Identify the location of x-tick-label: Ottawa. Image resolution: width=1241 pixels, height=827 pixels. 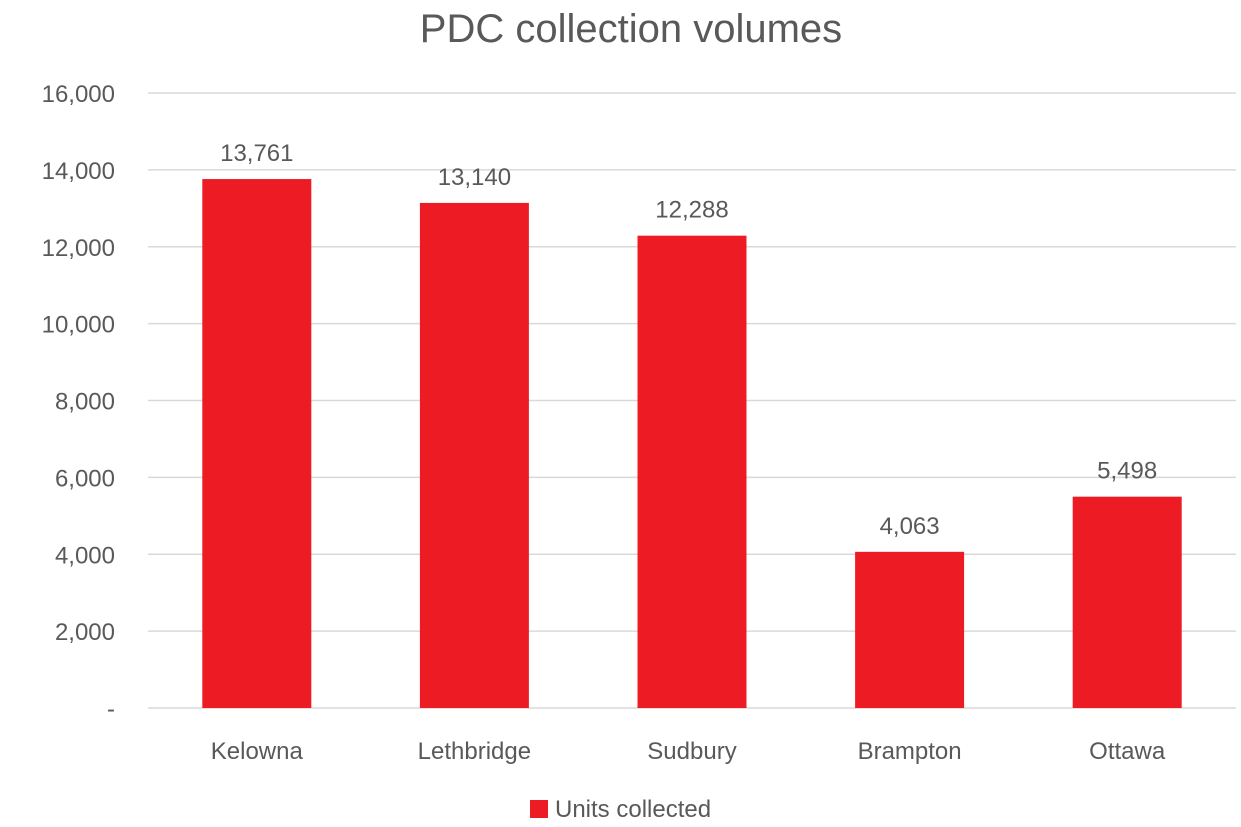
(1127, 751).